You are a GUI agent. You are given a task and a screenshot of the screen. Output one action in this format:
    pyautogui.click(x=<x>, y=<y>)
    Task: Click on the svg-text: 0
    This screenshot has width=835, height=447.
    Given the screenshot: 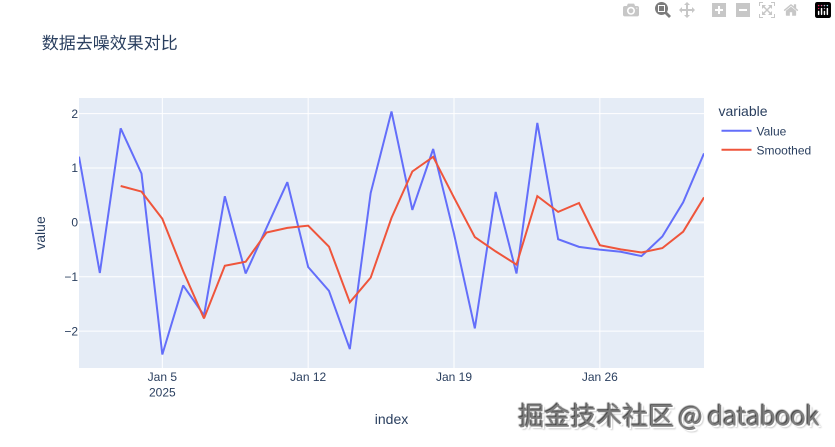 What is the action you would take?
    pyautogui.click(x=74, y=223)
    